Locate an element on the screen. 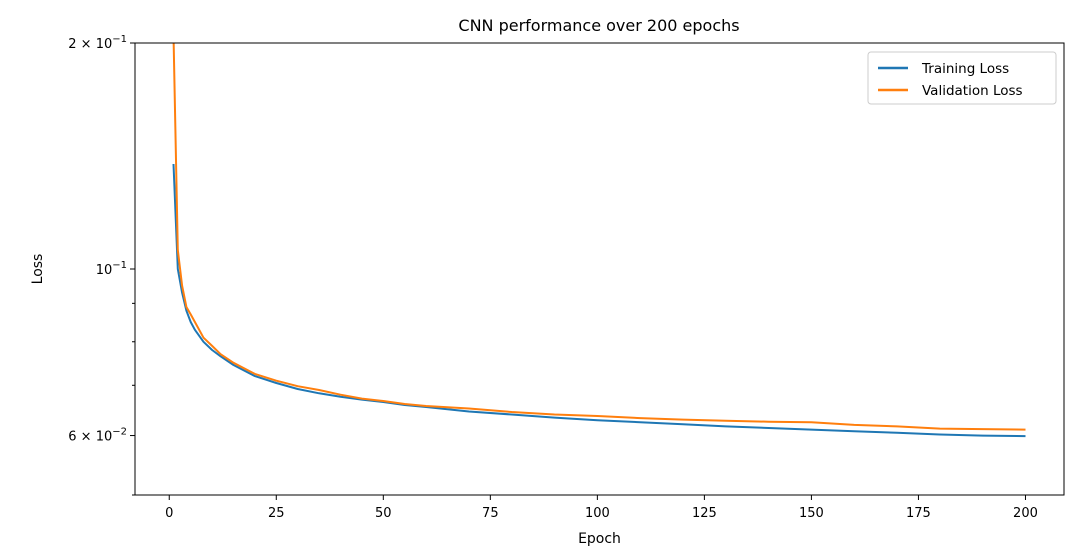  legend: Training Loss Validation Loss is located at coordinates (962, 78).